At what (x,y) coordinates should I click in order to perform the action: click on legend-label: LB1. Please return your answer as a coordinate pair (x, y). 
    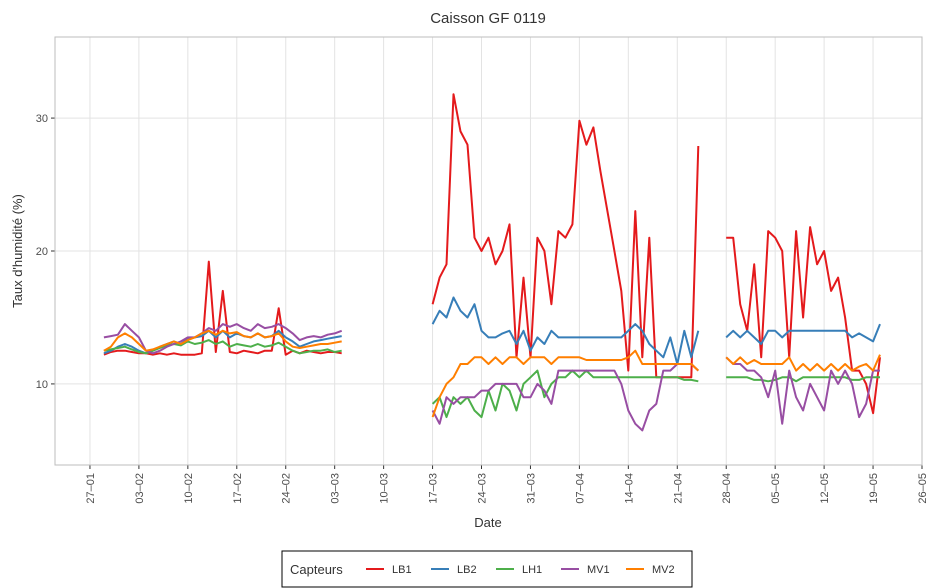
    Looking at the image, I should click on (402, 570).